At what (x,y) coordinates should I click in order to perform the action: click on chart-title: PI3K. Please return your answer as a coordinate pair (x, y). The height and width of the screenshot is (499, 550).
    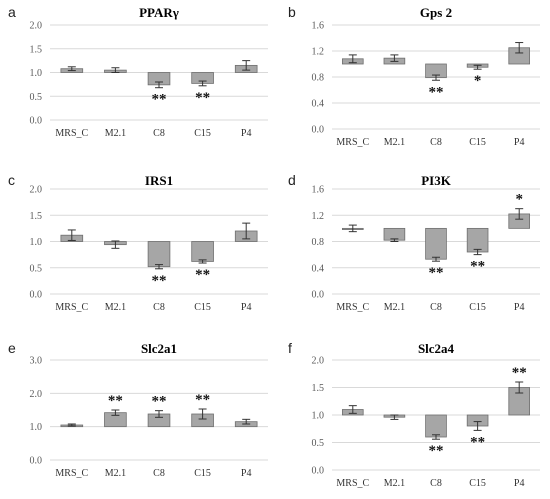
    Looking at the image, I should click on (436, 180).